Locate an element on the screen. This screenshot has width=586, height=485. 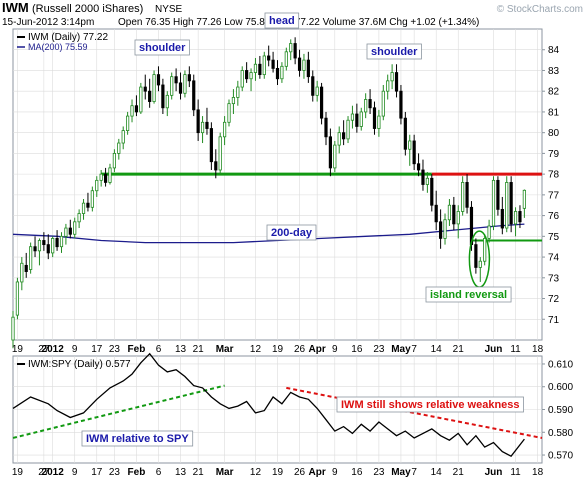
annotation-right-shoulder: shoulder is located at coordinates (394, 51).